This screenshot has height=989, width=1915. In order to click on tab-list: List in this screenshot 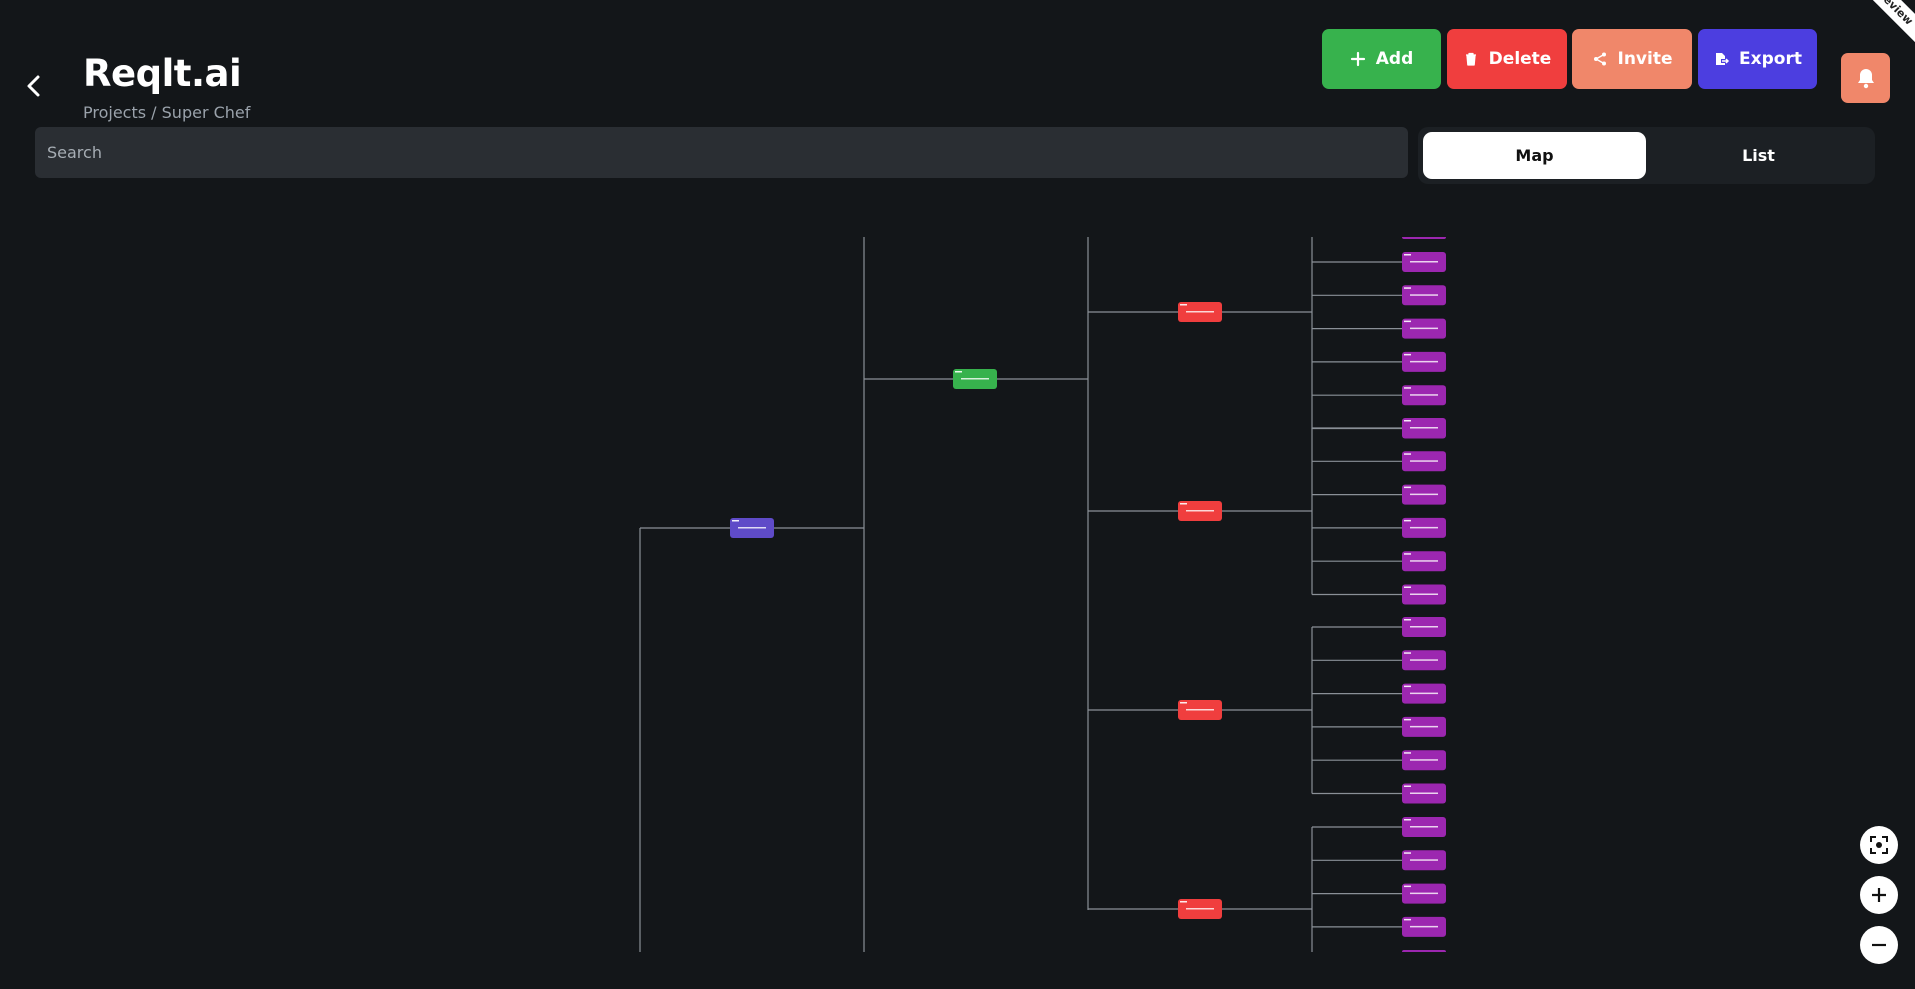, I will do `click(1758, 155)`.